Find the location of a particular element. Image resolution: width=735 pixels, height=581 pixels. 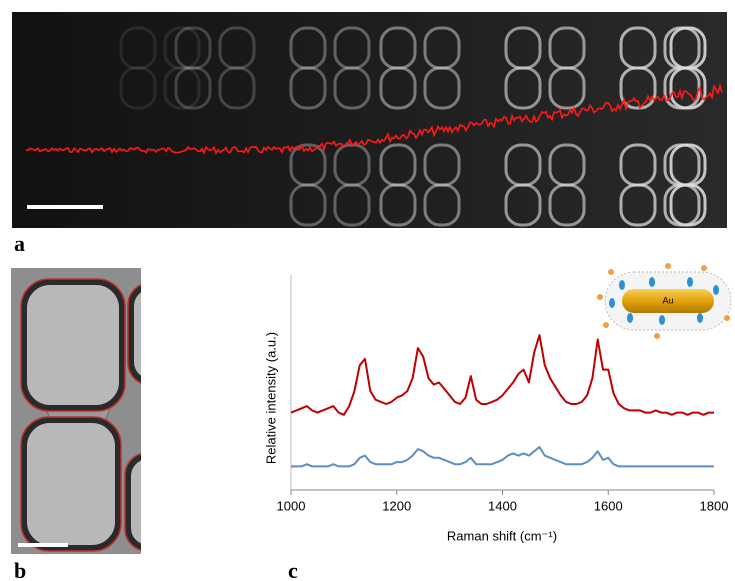

trace is located at coordinates (374, 118).